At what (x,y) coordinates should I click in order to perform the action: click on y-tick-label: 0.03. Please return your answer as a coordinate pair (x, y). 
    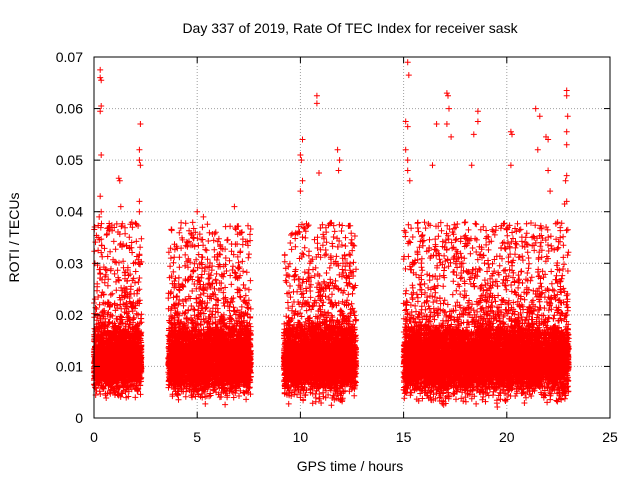
    Looking at the image, I should click on (69, 263).